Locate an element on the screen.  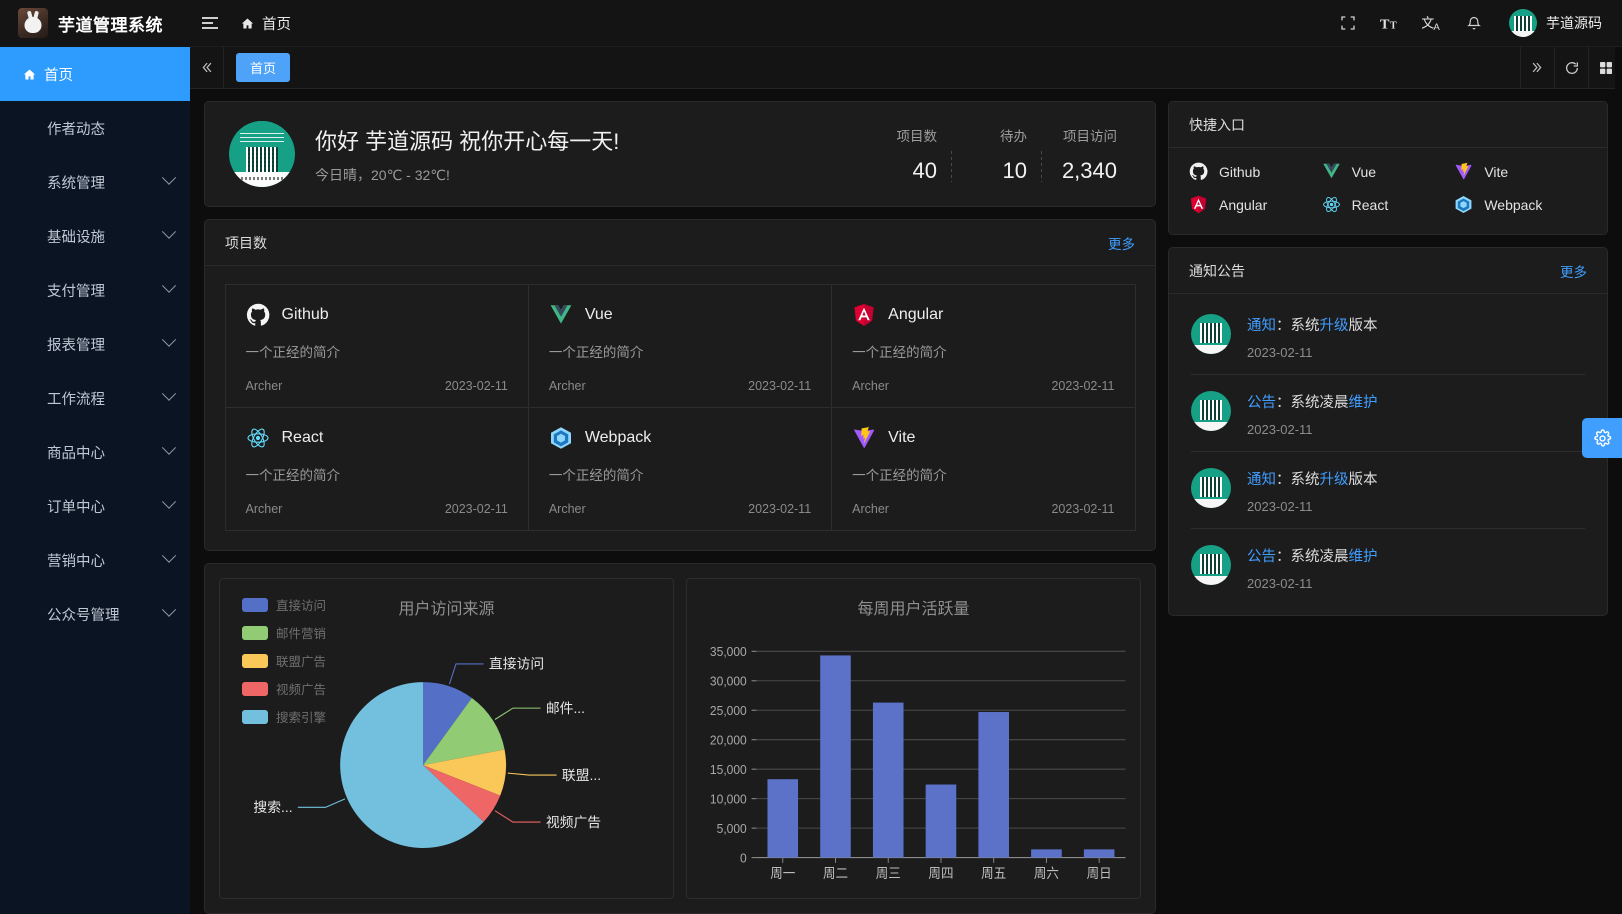
notices-more-link: 更多 is located at coordinates (1573, 272).